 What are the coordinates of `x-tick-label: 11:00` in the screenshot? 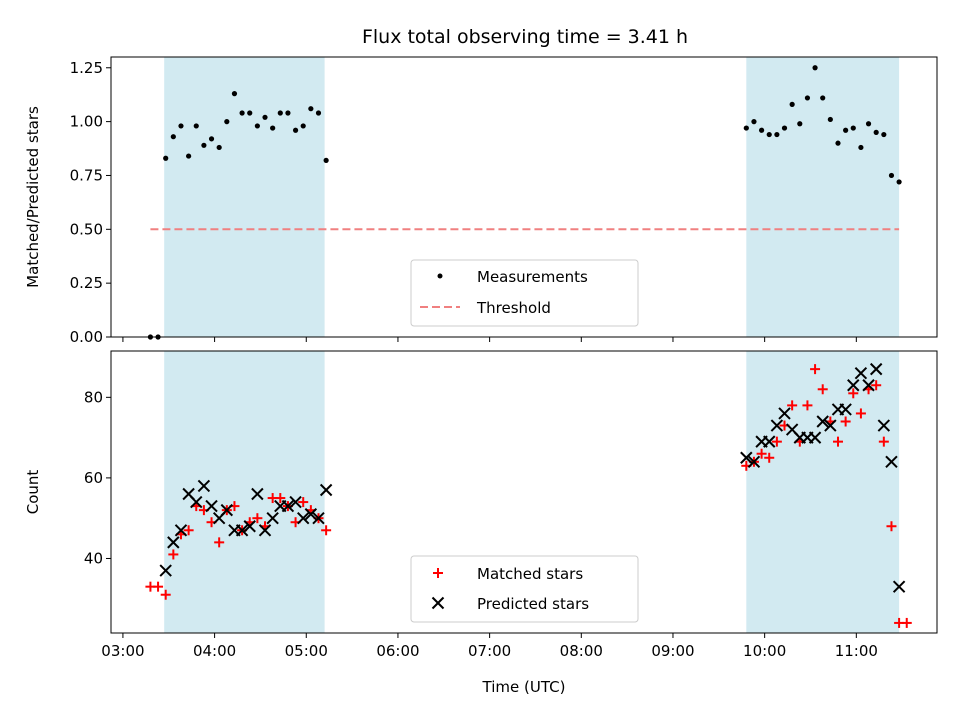 It's located at (856, 651).